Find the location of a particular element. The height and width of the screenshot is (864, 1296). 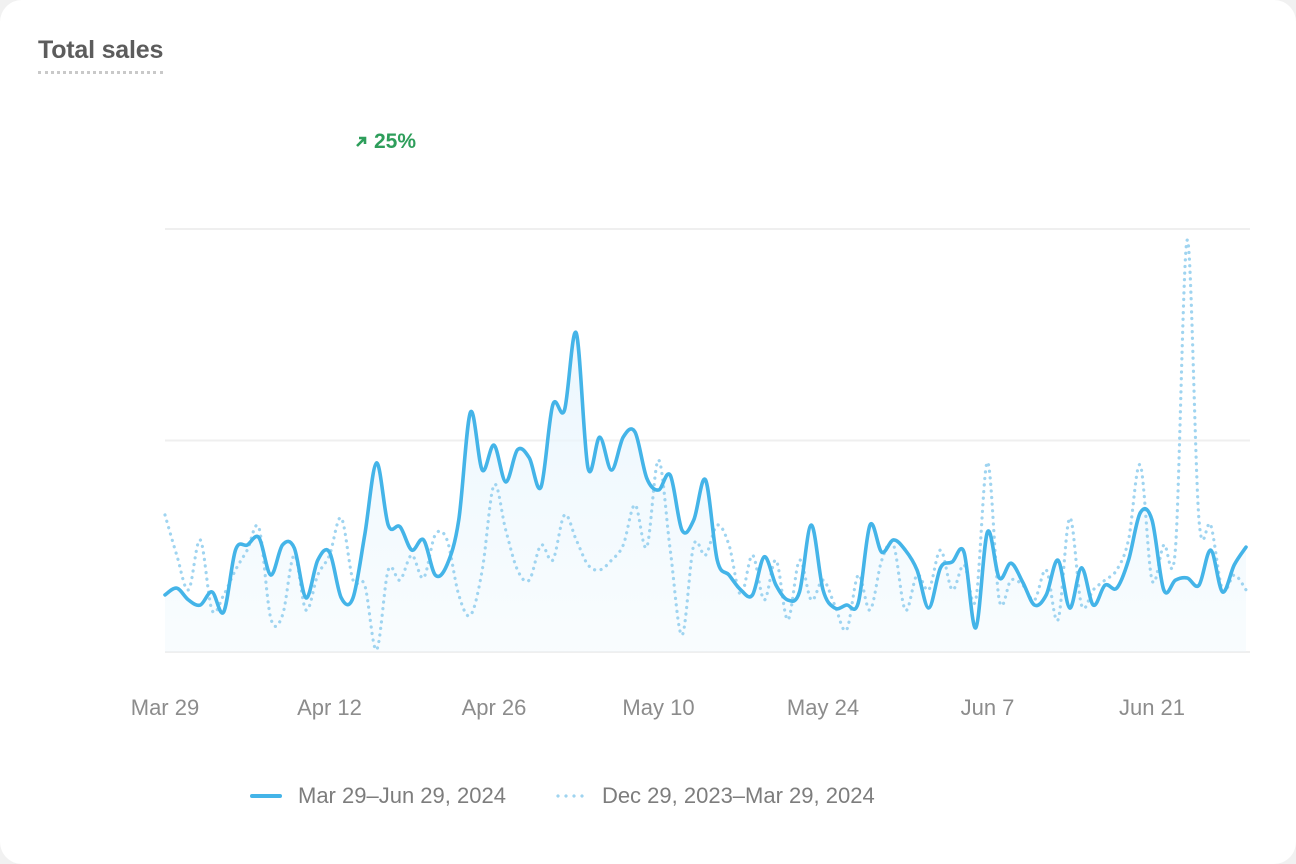

x-tick-label: May 10 is located at coordinates (658, 707).